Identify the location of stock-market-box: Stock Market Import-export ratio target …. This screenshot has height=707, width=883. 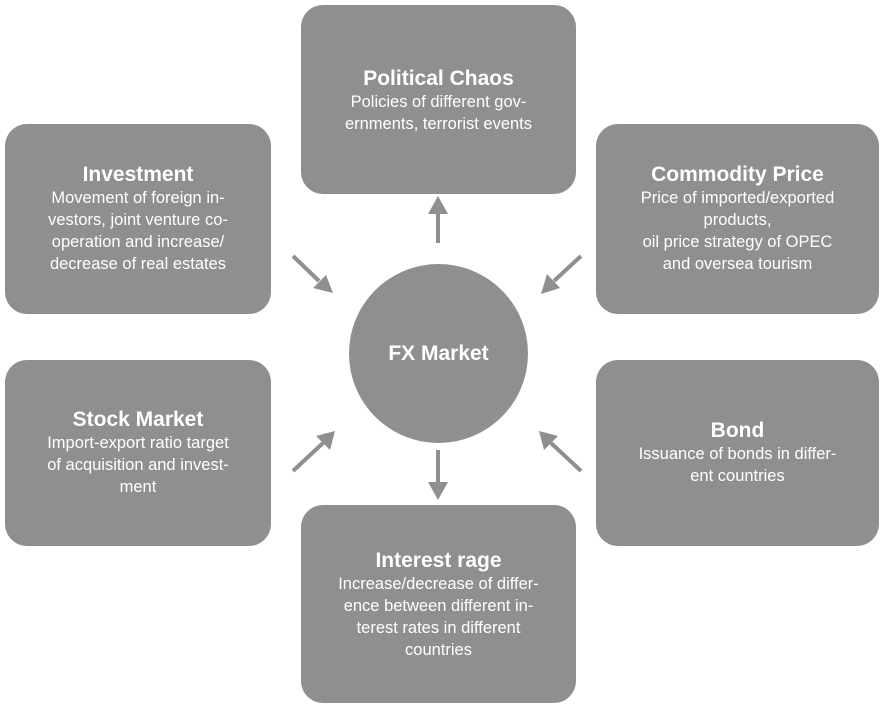
(138, 453).